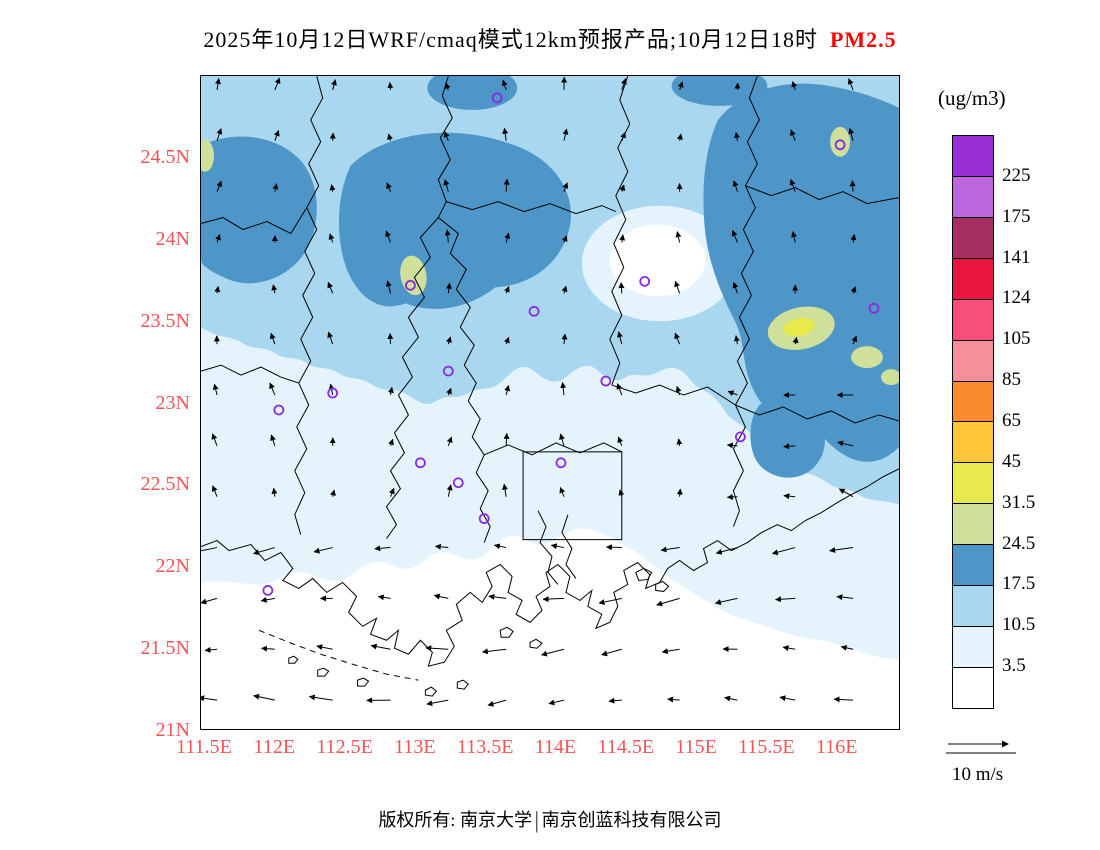 The width and height of the screenshot is (1100, 850). What do you see at coordinates (1019, 584) in the screenshot?
I see `legend-value-label: 17.5` at bounding box center [1019, 584].